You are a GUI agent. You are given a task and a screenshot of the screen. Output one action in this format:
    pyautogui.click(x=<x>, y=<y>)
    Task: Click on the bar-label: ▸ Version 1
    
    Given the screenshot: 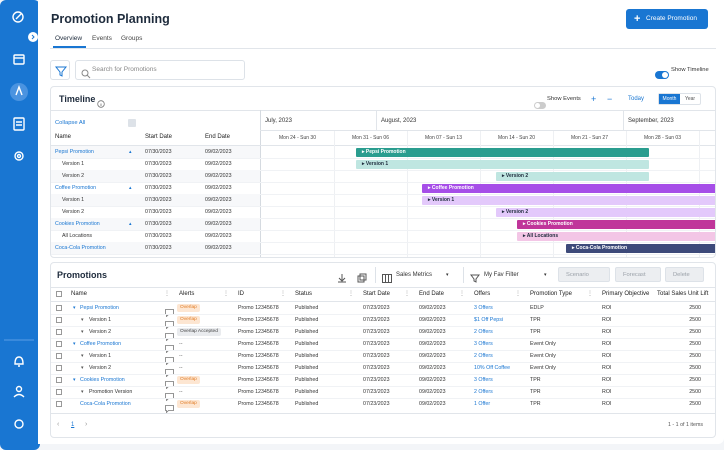 What is the action you would take?
    pyautogui.click(x=441, y=200)
    